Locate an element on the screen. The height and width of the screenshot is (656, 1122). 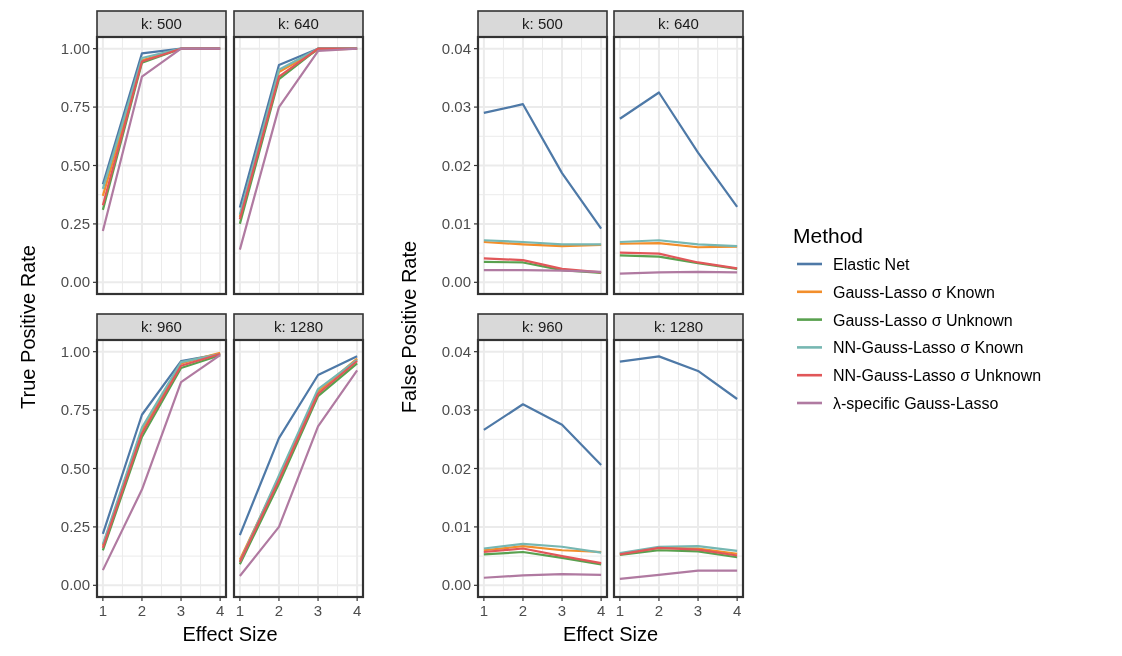
legend-label: λ-specific Gauss-Lasso is located at coordinates (916, 403).